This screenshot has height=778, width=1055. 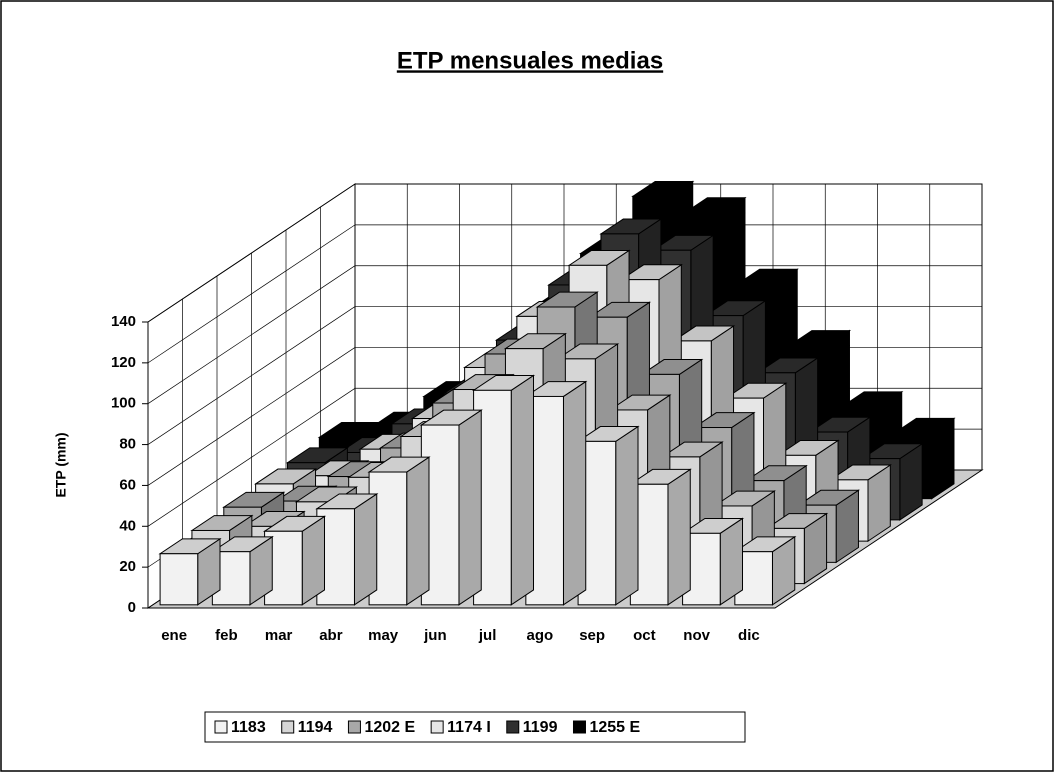 What do you see at coordinates (530, 60) in the screenshot?
I see `chart-title: ETP mensuales medias` at bounding box center [530, 60].